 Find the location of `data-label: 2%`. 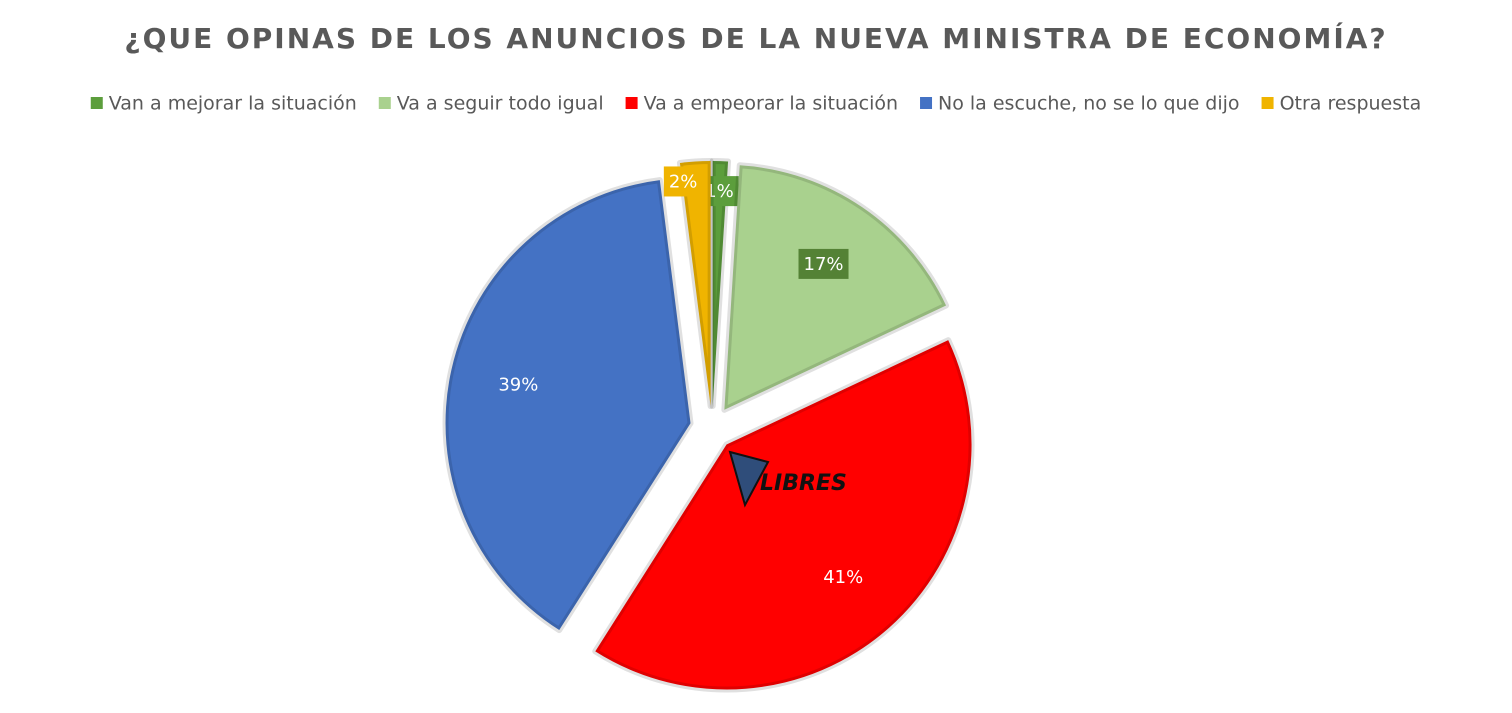

data-label: 2% is located at coordinates (683, 181).